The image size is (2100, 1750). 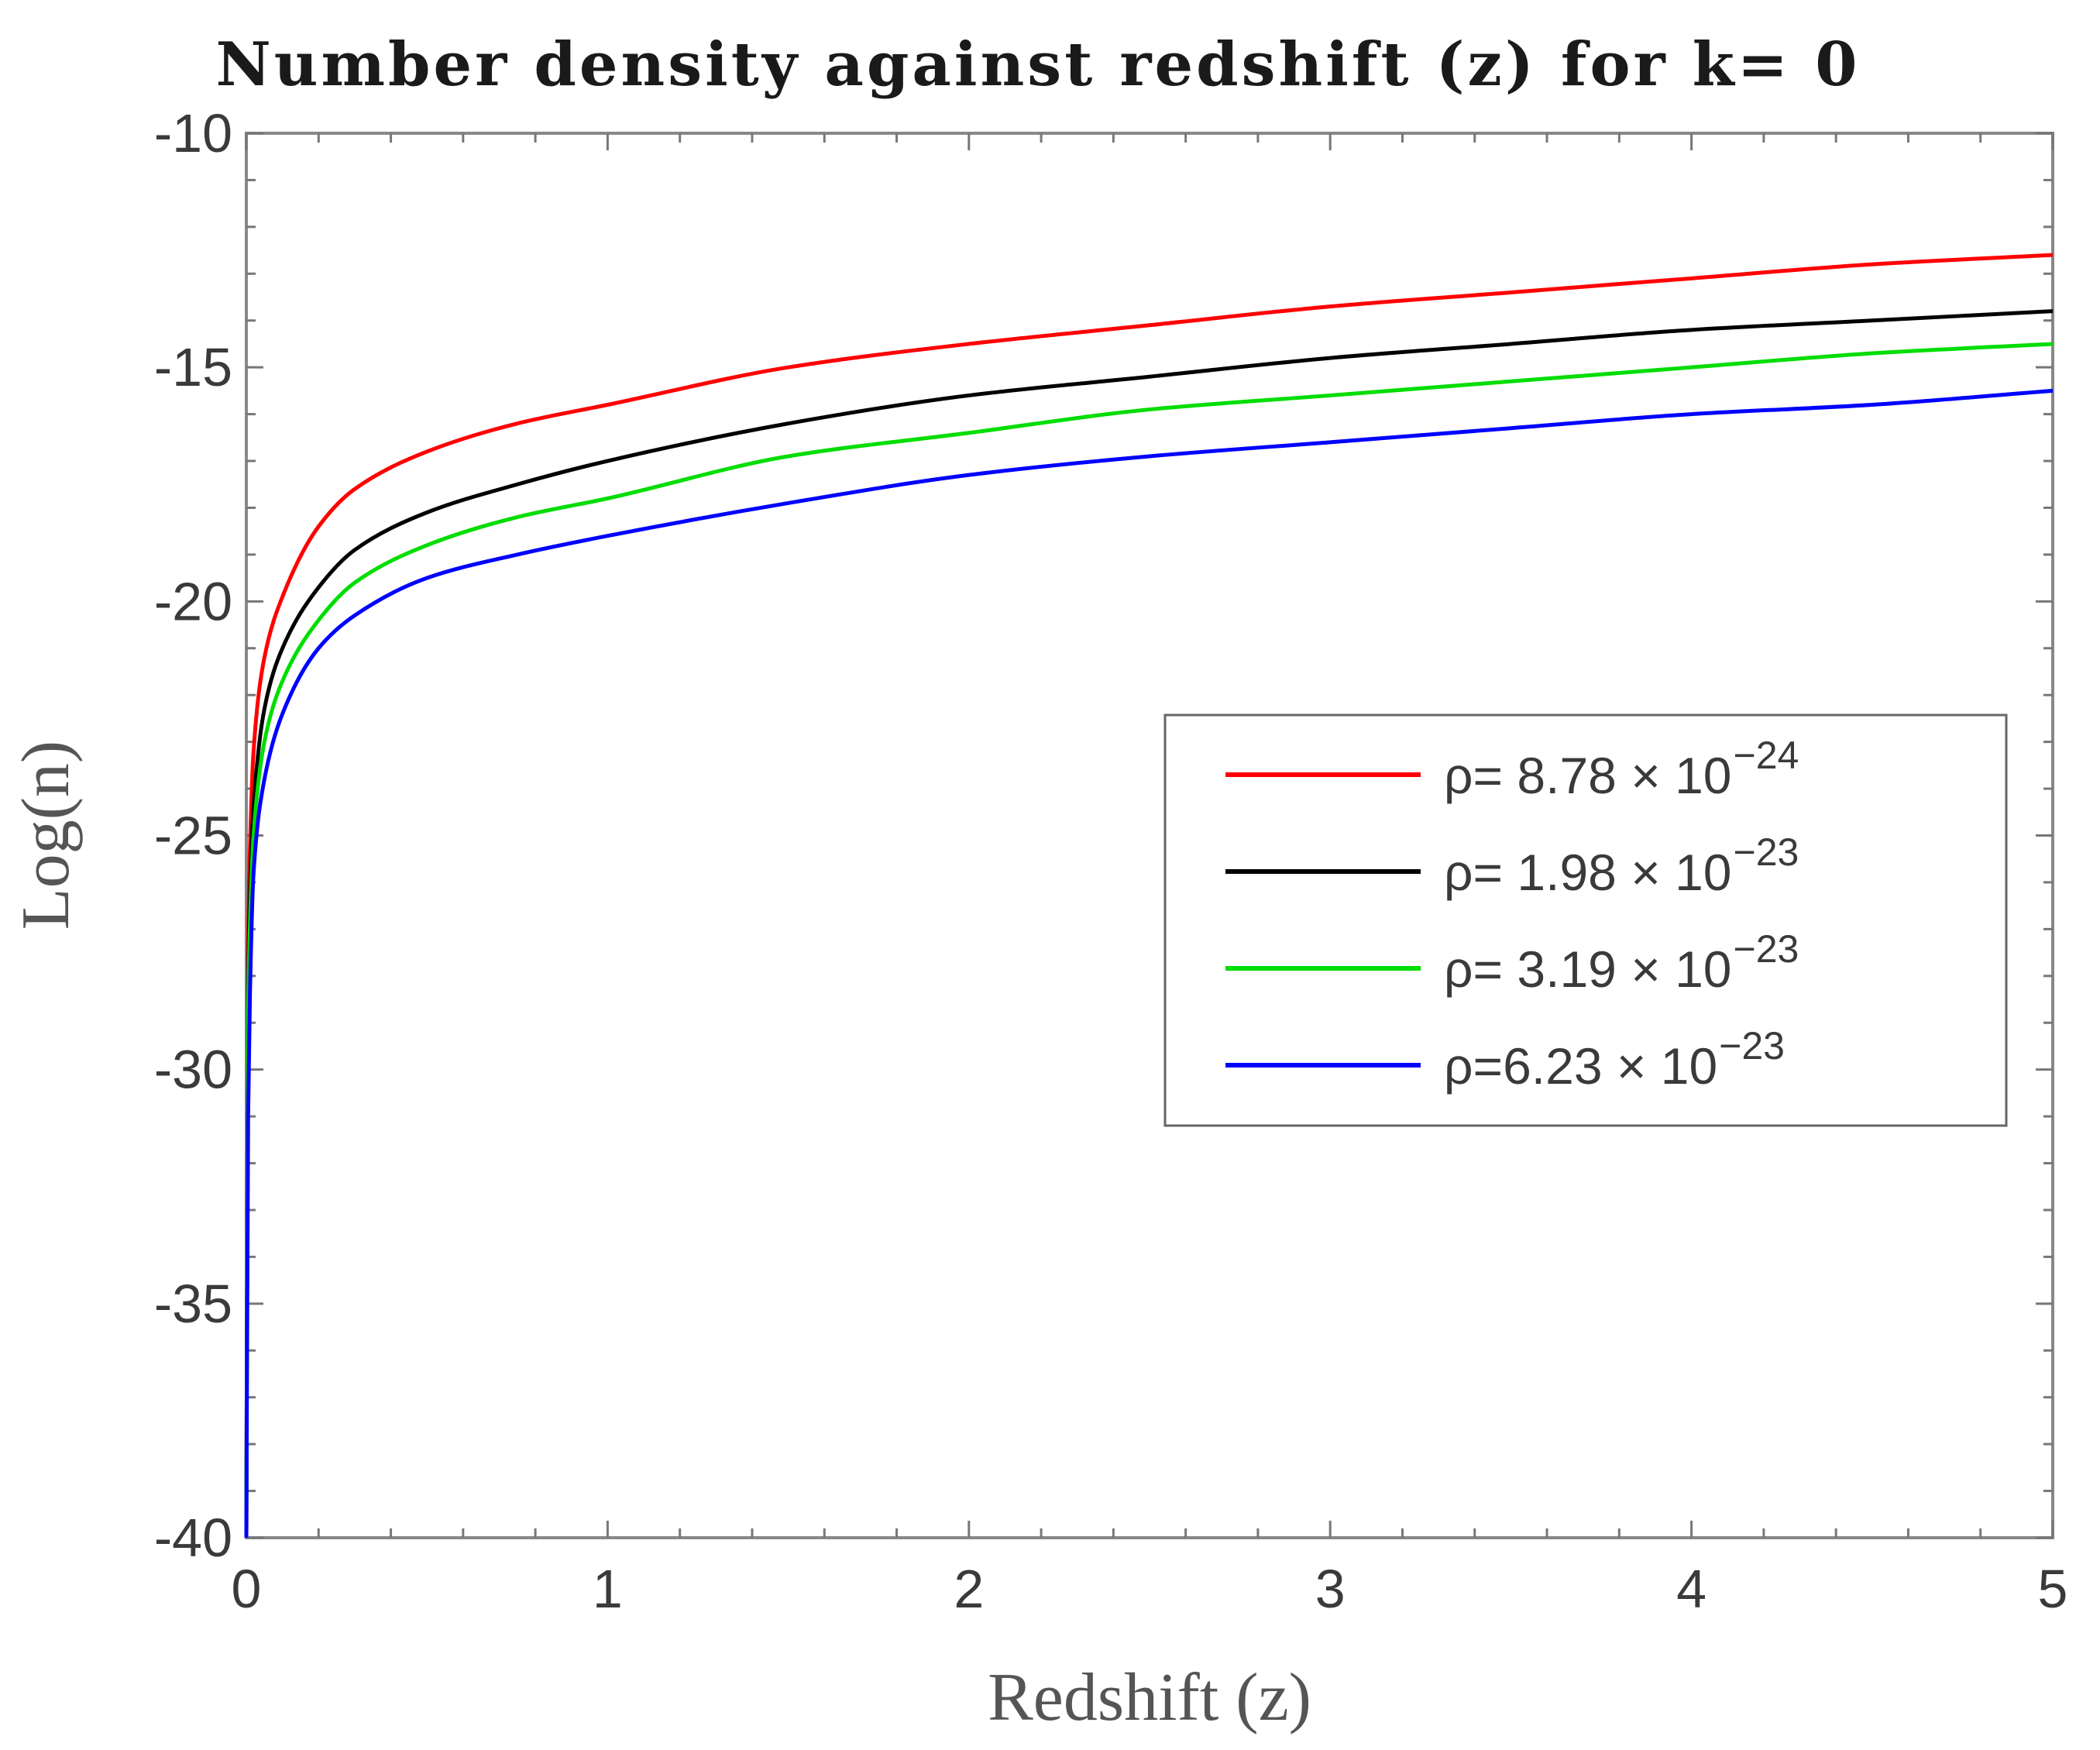 What do you see at coordinates (2053, 1589) in the screenshot?
I see `x-tick-label: 5` at bounding box center [2053, 1589].